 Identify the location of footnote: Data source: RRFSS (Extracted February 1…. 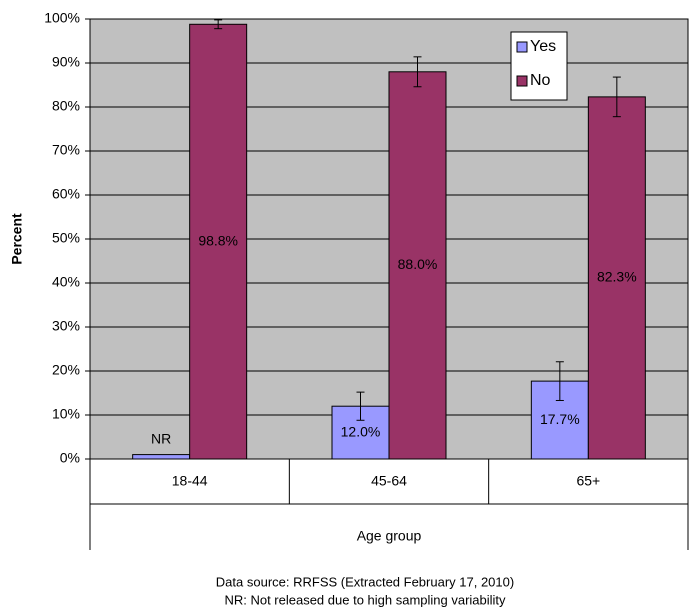
(365, 581).